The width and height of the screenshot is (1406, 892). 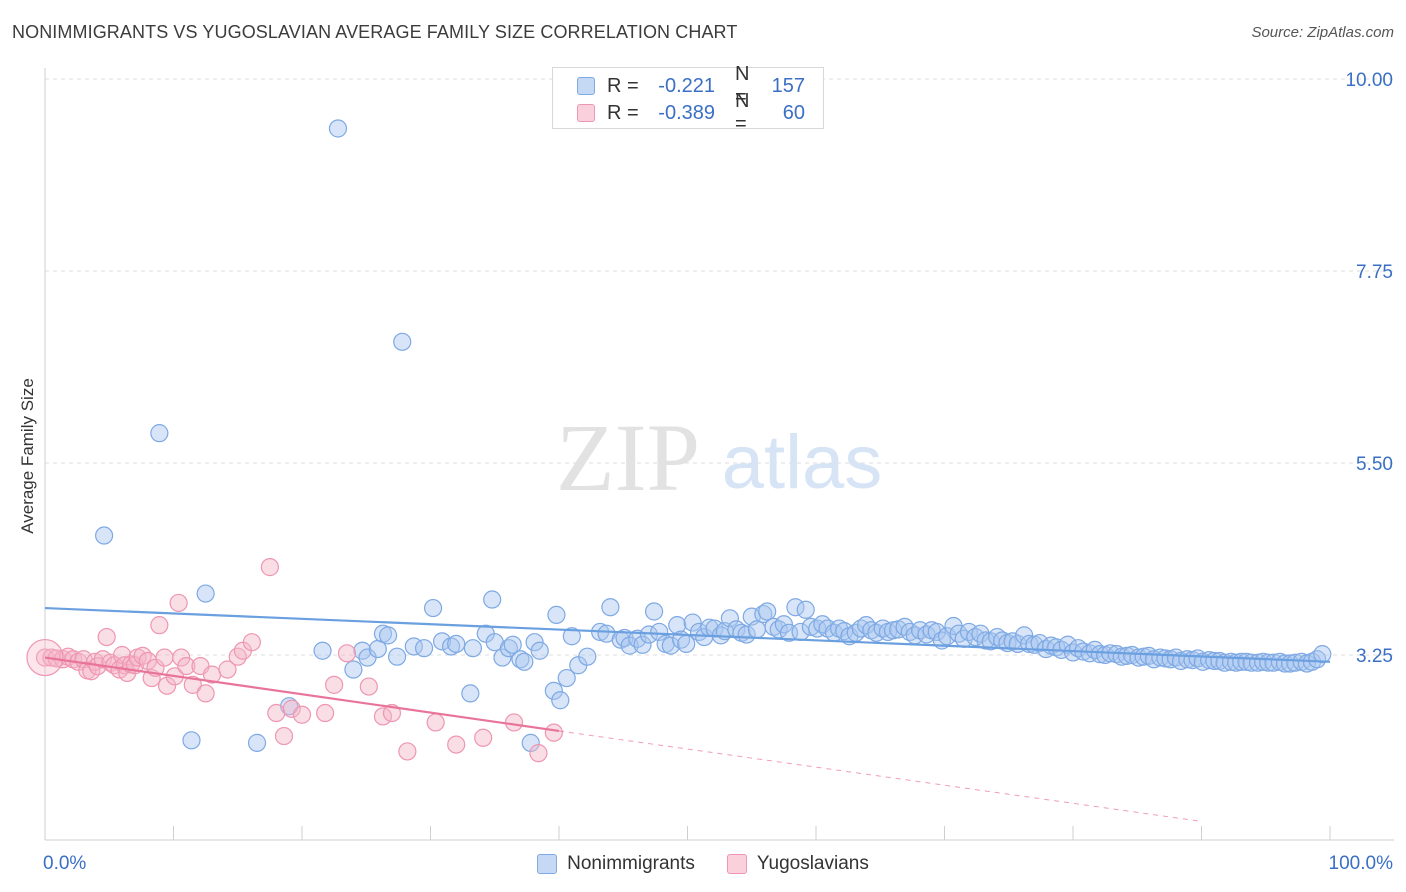 What do you see at coordinates (812, 863) in the screenshot?
I see `legend-label: Yugoslavians` at bounding box center [812, 863].